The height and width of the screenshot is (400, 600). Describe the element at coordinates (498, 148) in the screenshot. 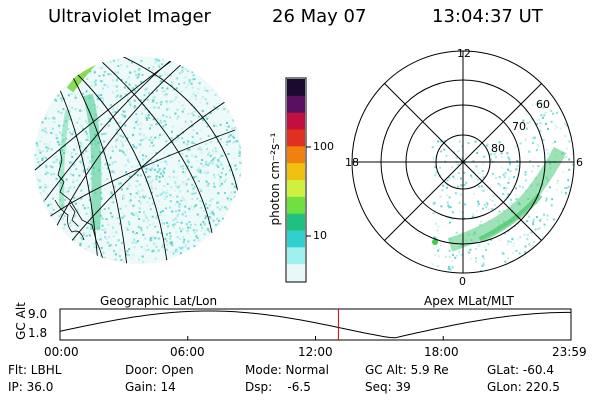

I see `mlat-label-80: 80` at that location.